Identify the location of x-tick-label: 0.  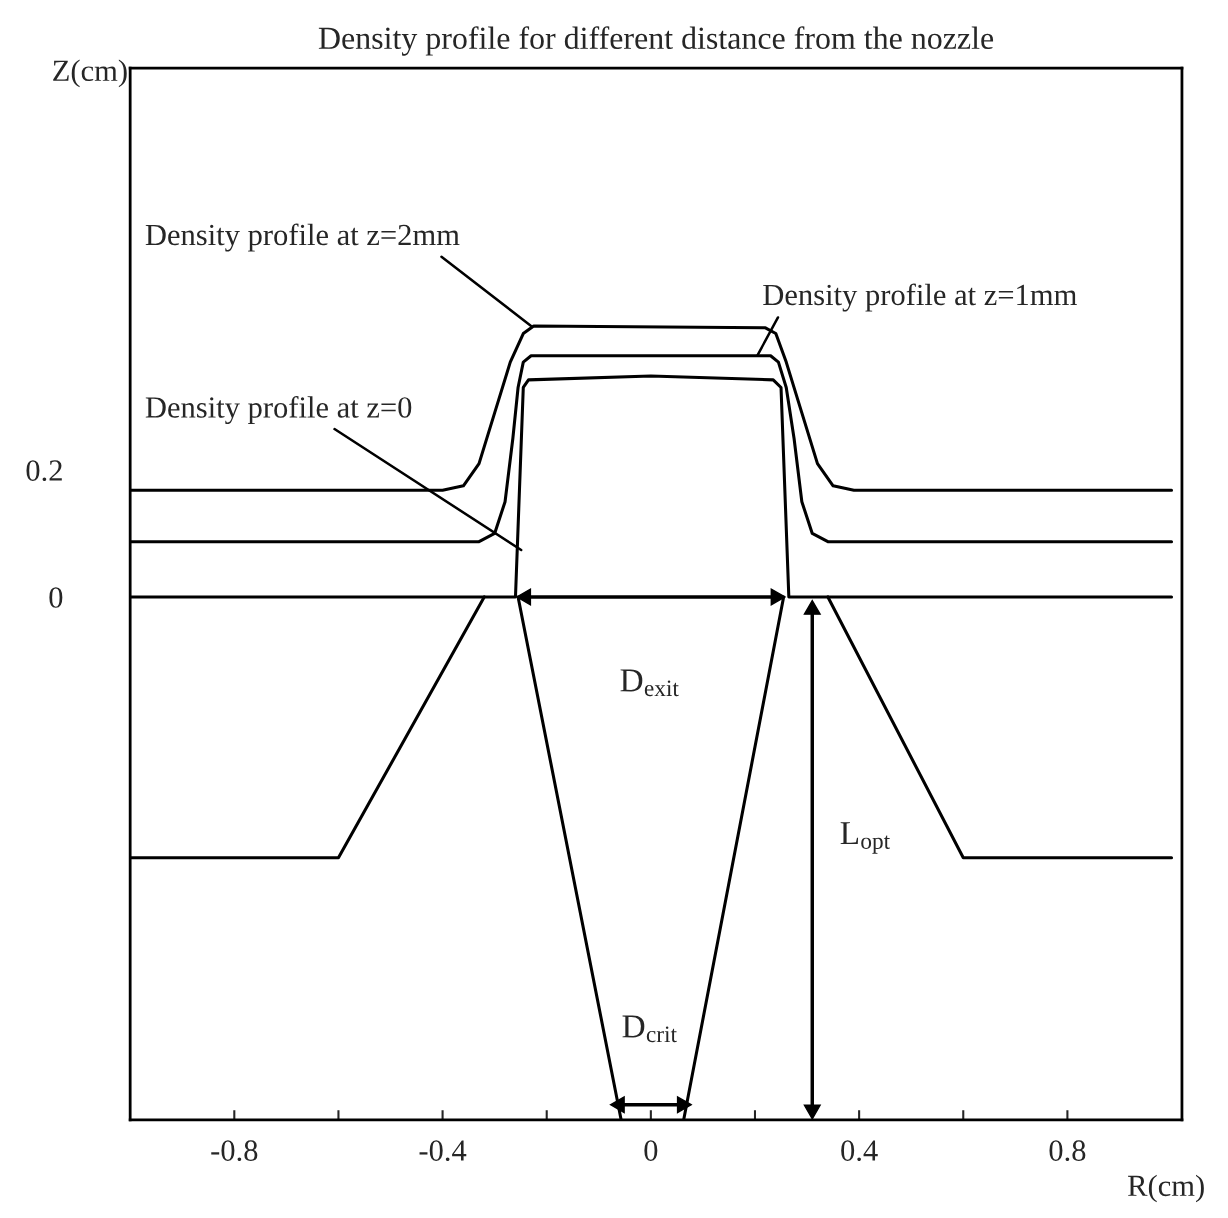
(651, 1150).